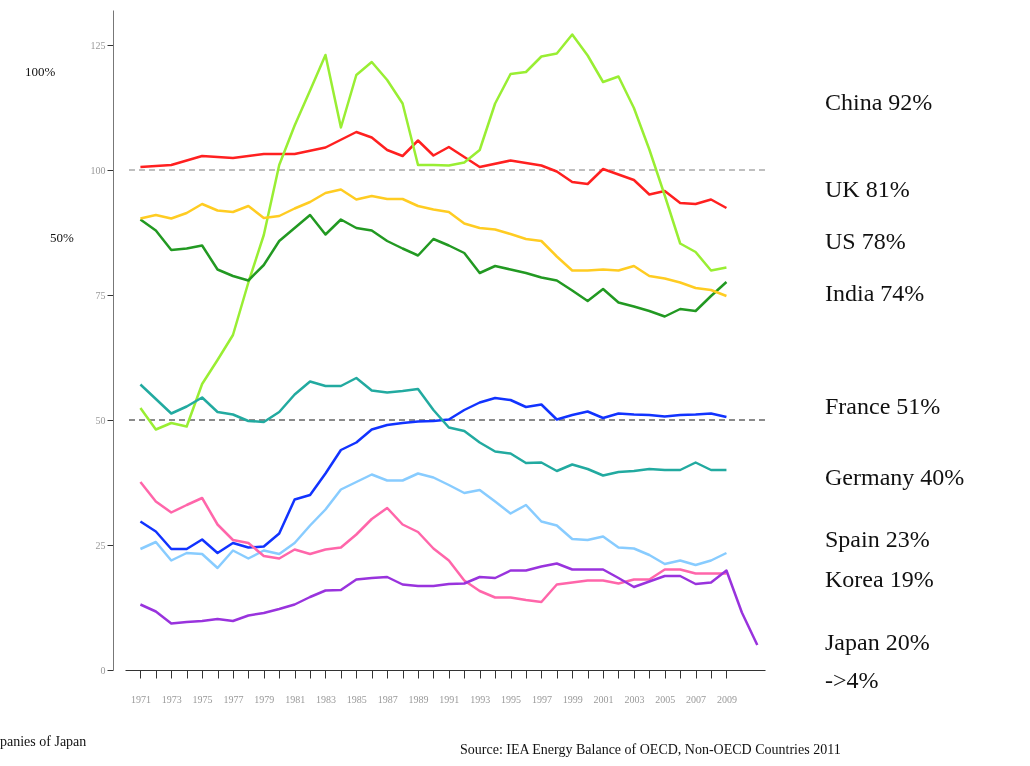  Describe the element at coordinates (877, 661) in the screenshot. I see `text: Japan 20% ->4%` at that location.